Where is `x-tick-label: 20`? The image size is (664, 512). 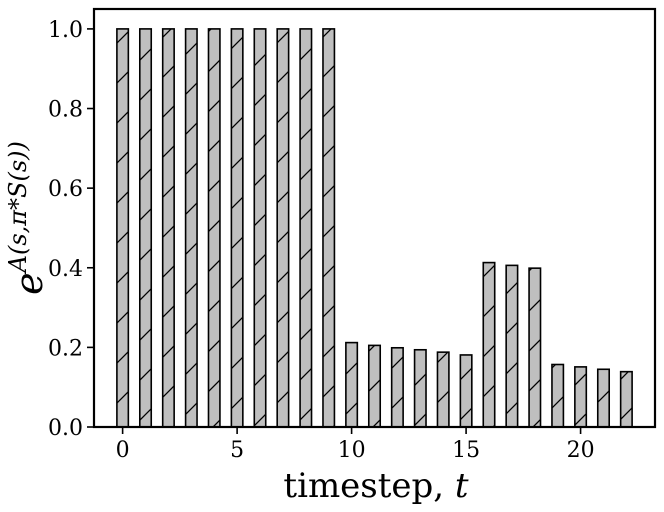 x-tick-label: 20 is located at coordinates (581, 450).